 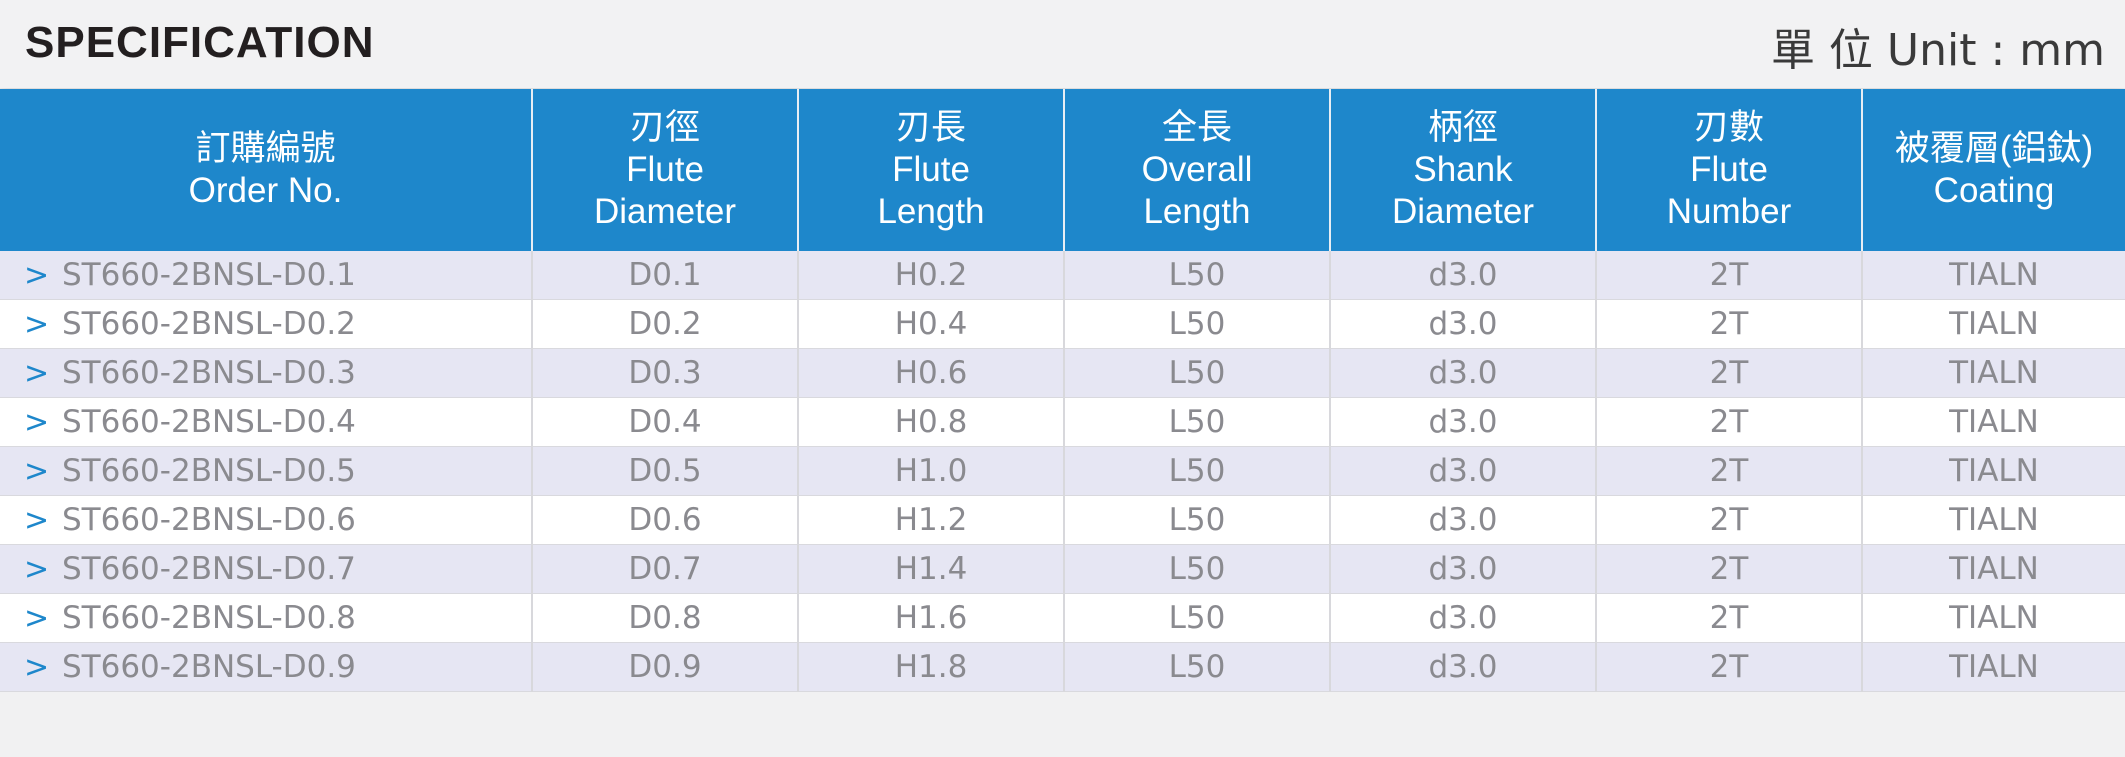 I want to click on cell-order-no: > ST660-2BNSL-D0.3, so click(x=266, y=373).